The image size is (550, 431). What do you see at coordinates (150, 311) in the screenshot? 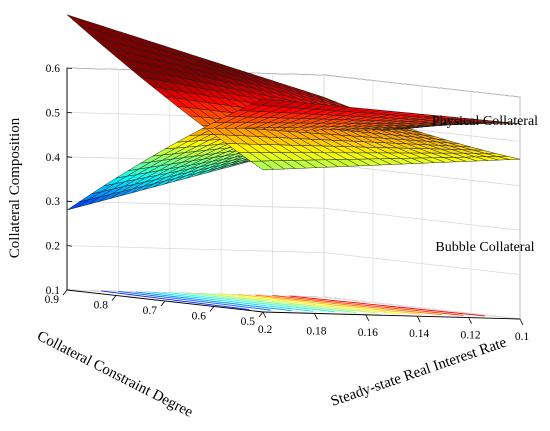
I see `x-tick-label: 0.7` at bounding box center [150, 311].